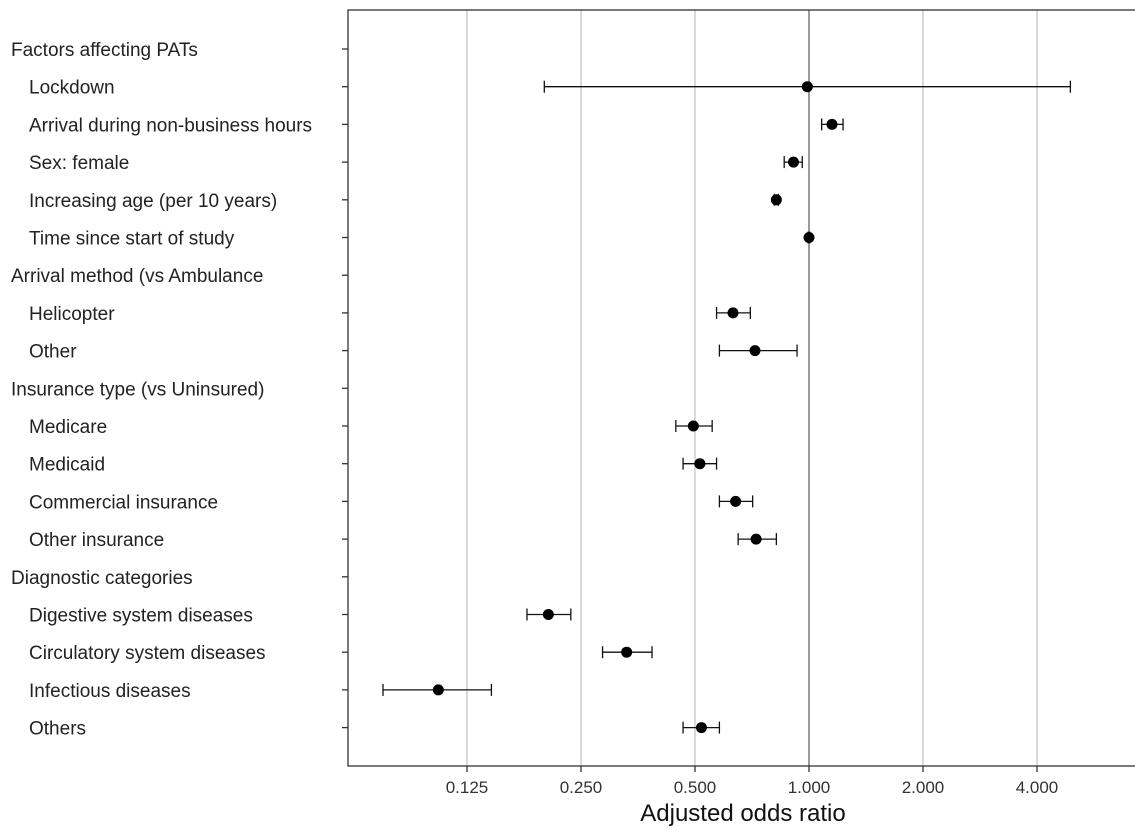  I want to click on factor-label: Time since start of study, so click(132, 239).